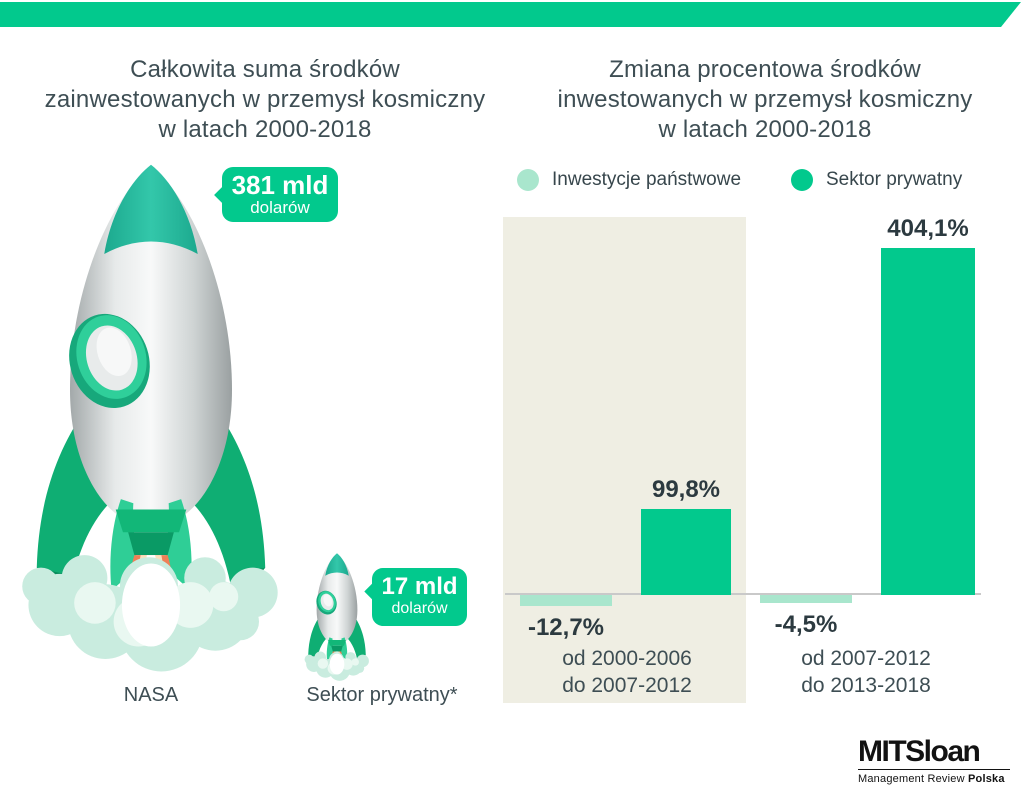 This screenshot has height=799, width=1024. Describe the element at coordinates (866, 658) in the screenshot. I see `category2-line1: od 2007-2012` at that location.